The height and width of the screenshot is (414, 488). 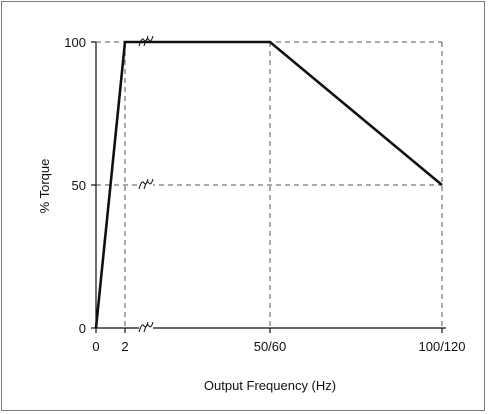 What do you see at coordinates (124, 346) in the screenshot?
I see `x-tick-label-2: 2` at bounding box center [124, 346].